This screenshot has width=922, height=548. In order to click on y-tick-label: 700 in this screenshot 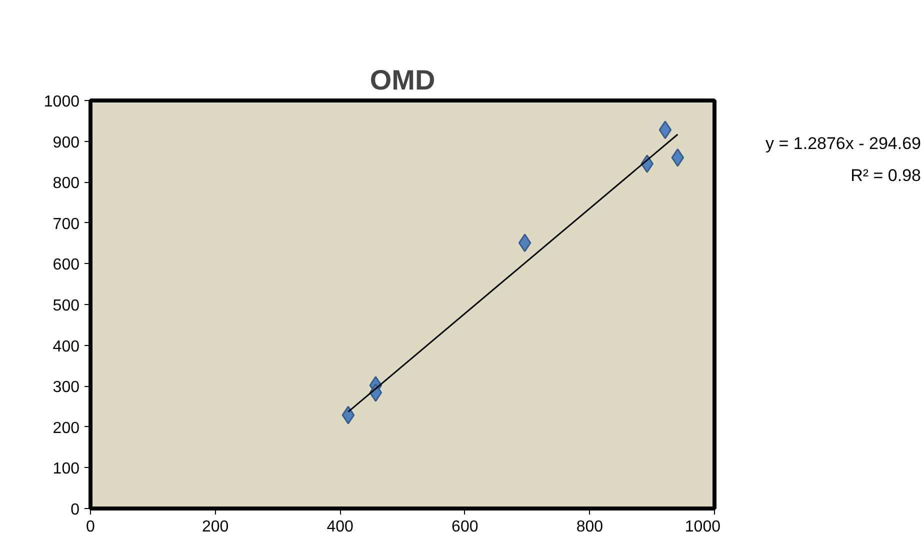, I will do `click(66, 224)`.